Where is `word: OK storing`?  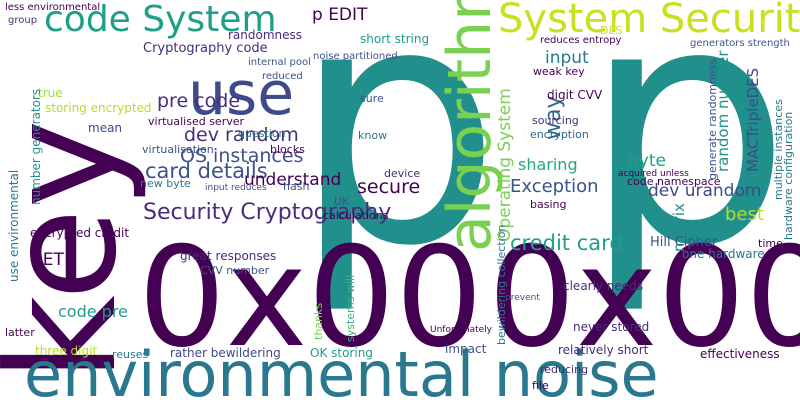 word: OK storing is located at coordinates (341, 353).